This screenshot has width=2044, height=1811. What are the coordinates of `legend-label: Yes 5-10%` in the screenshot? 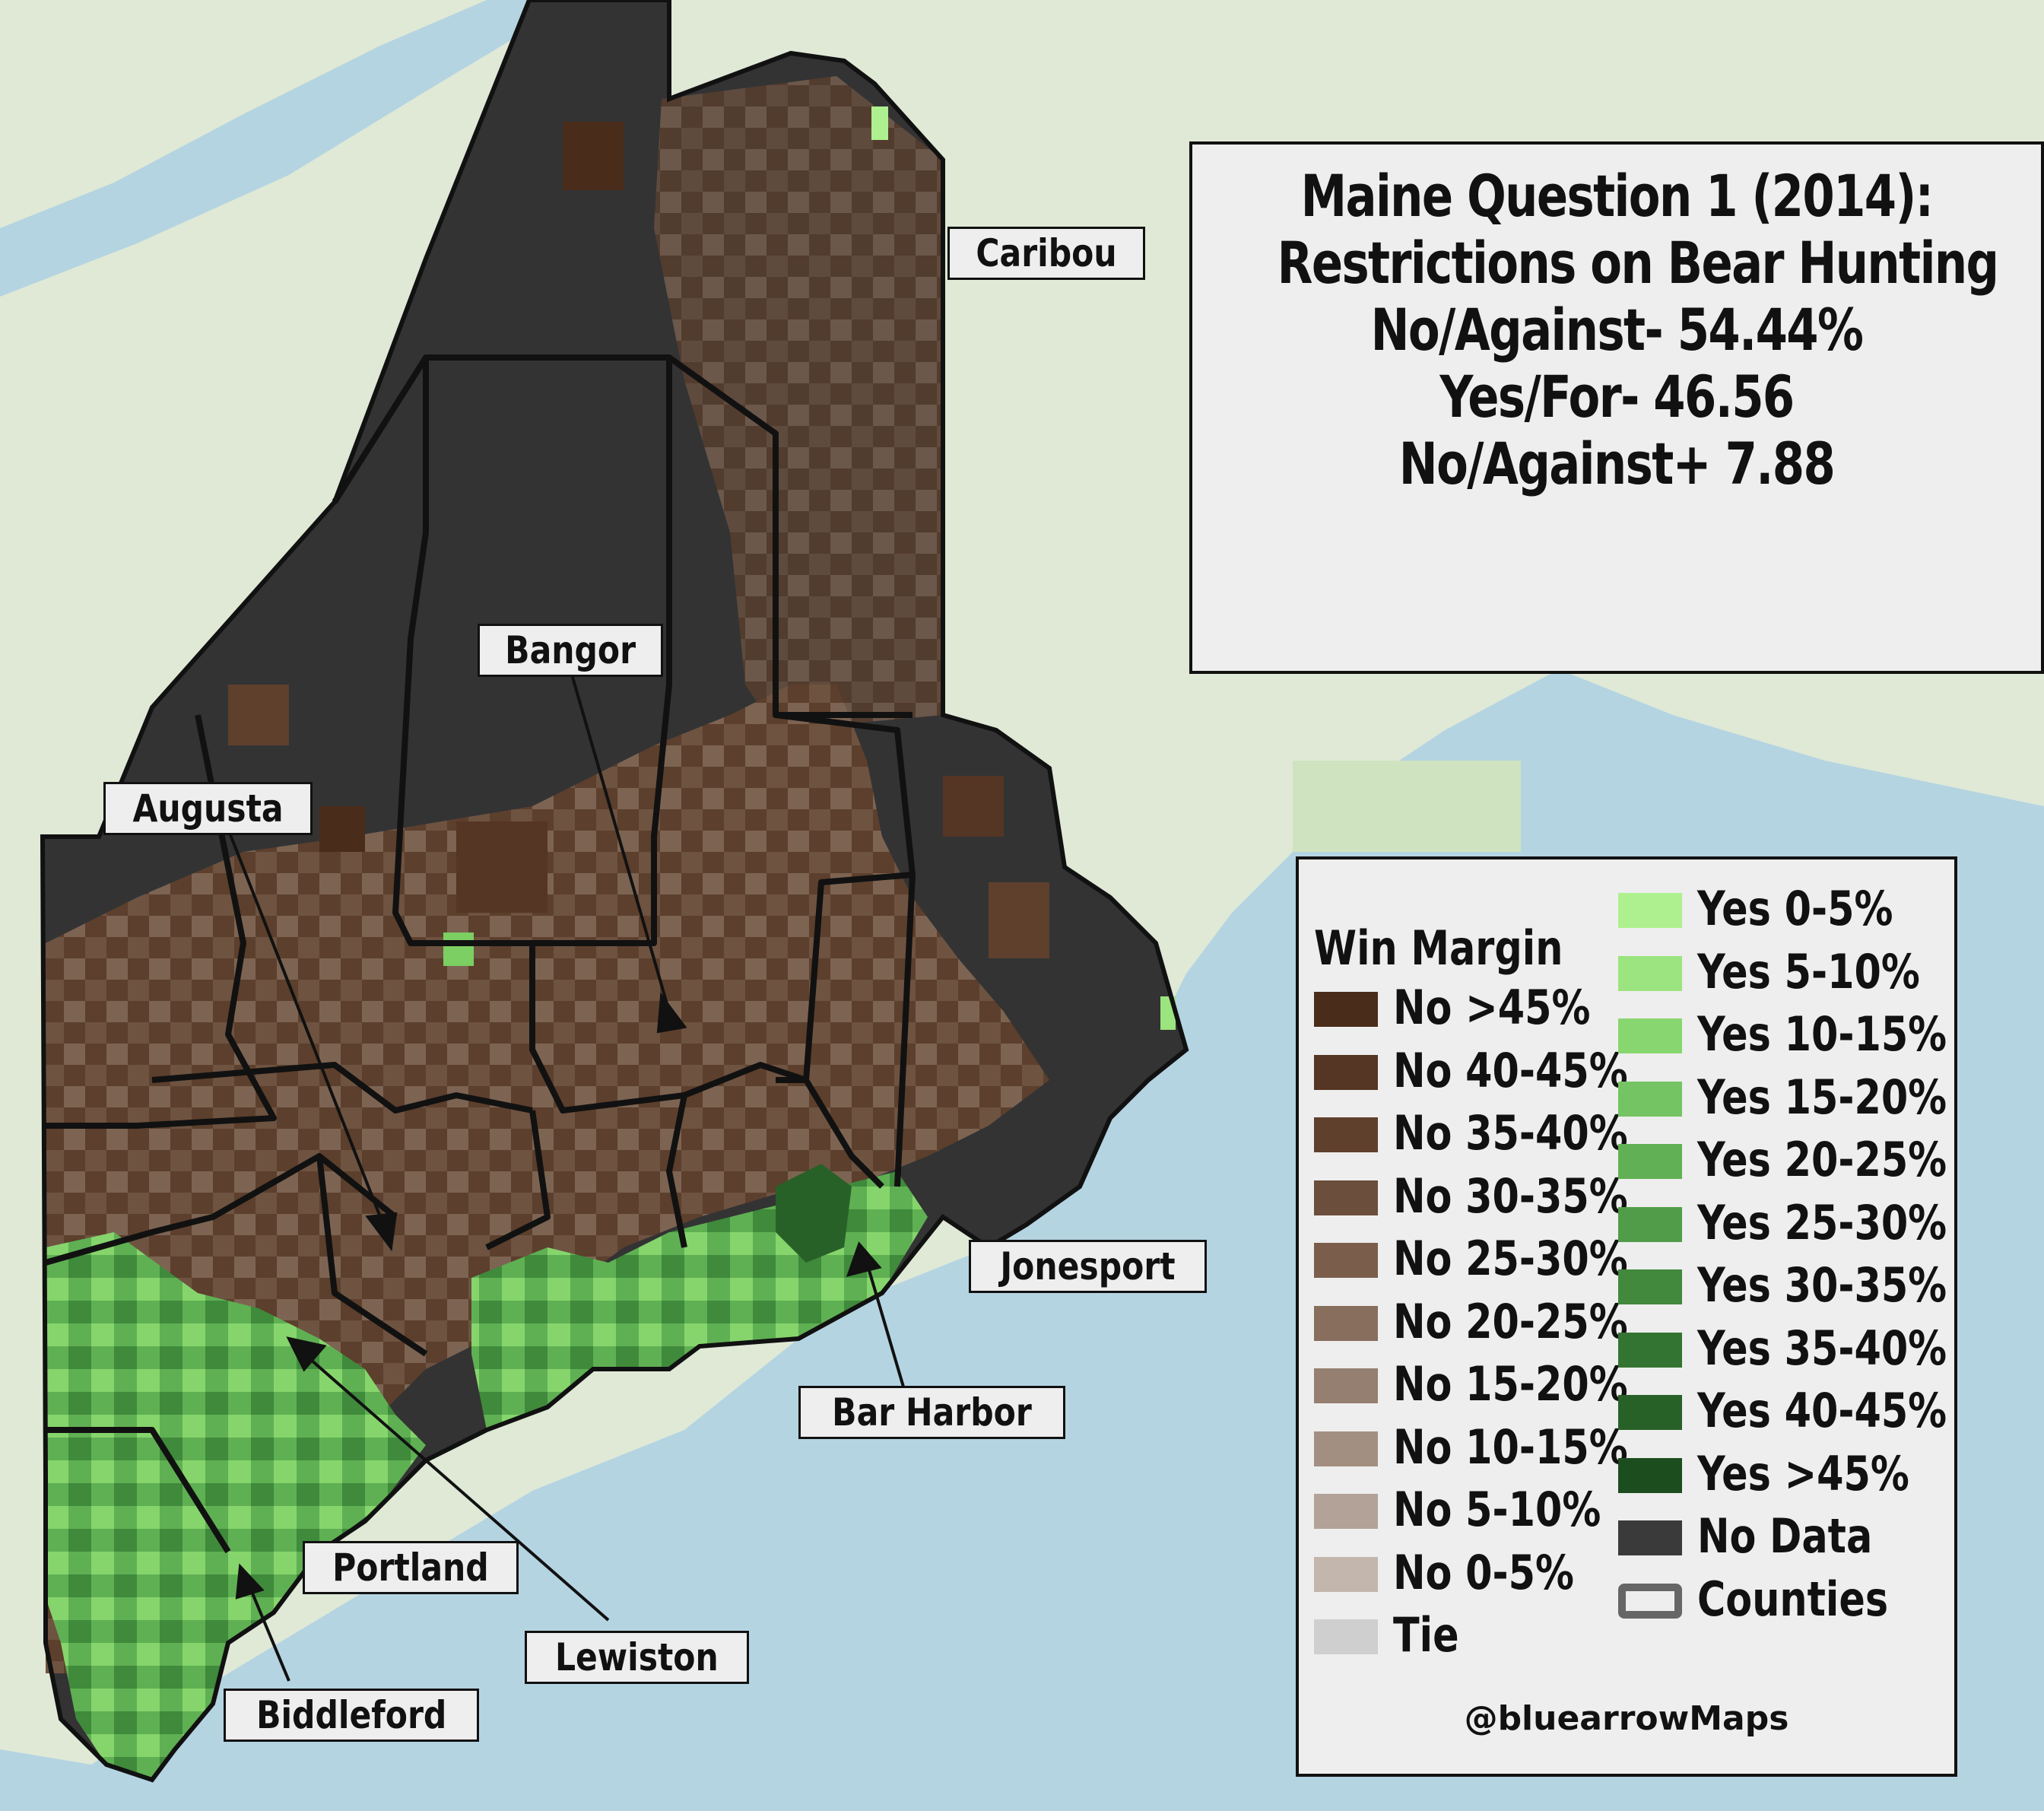 It's located at (1808, 971).